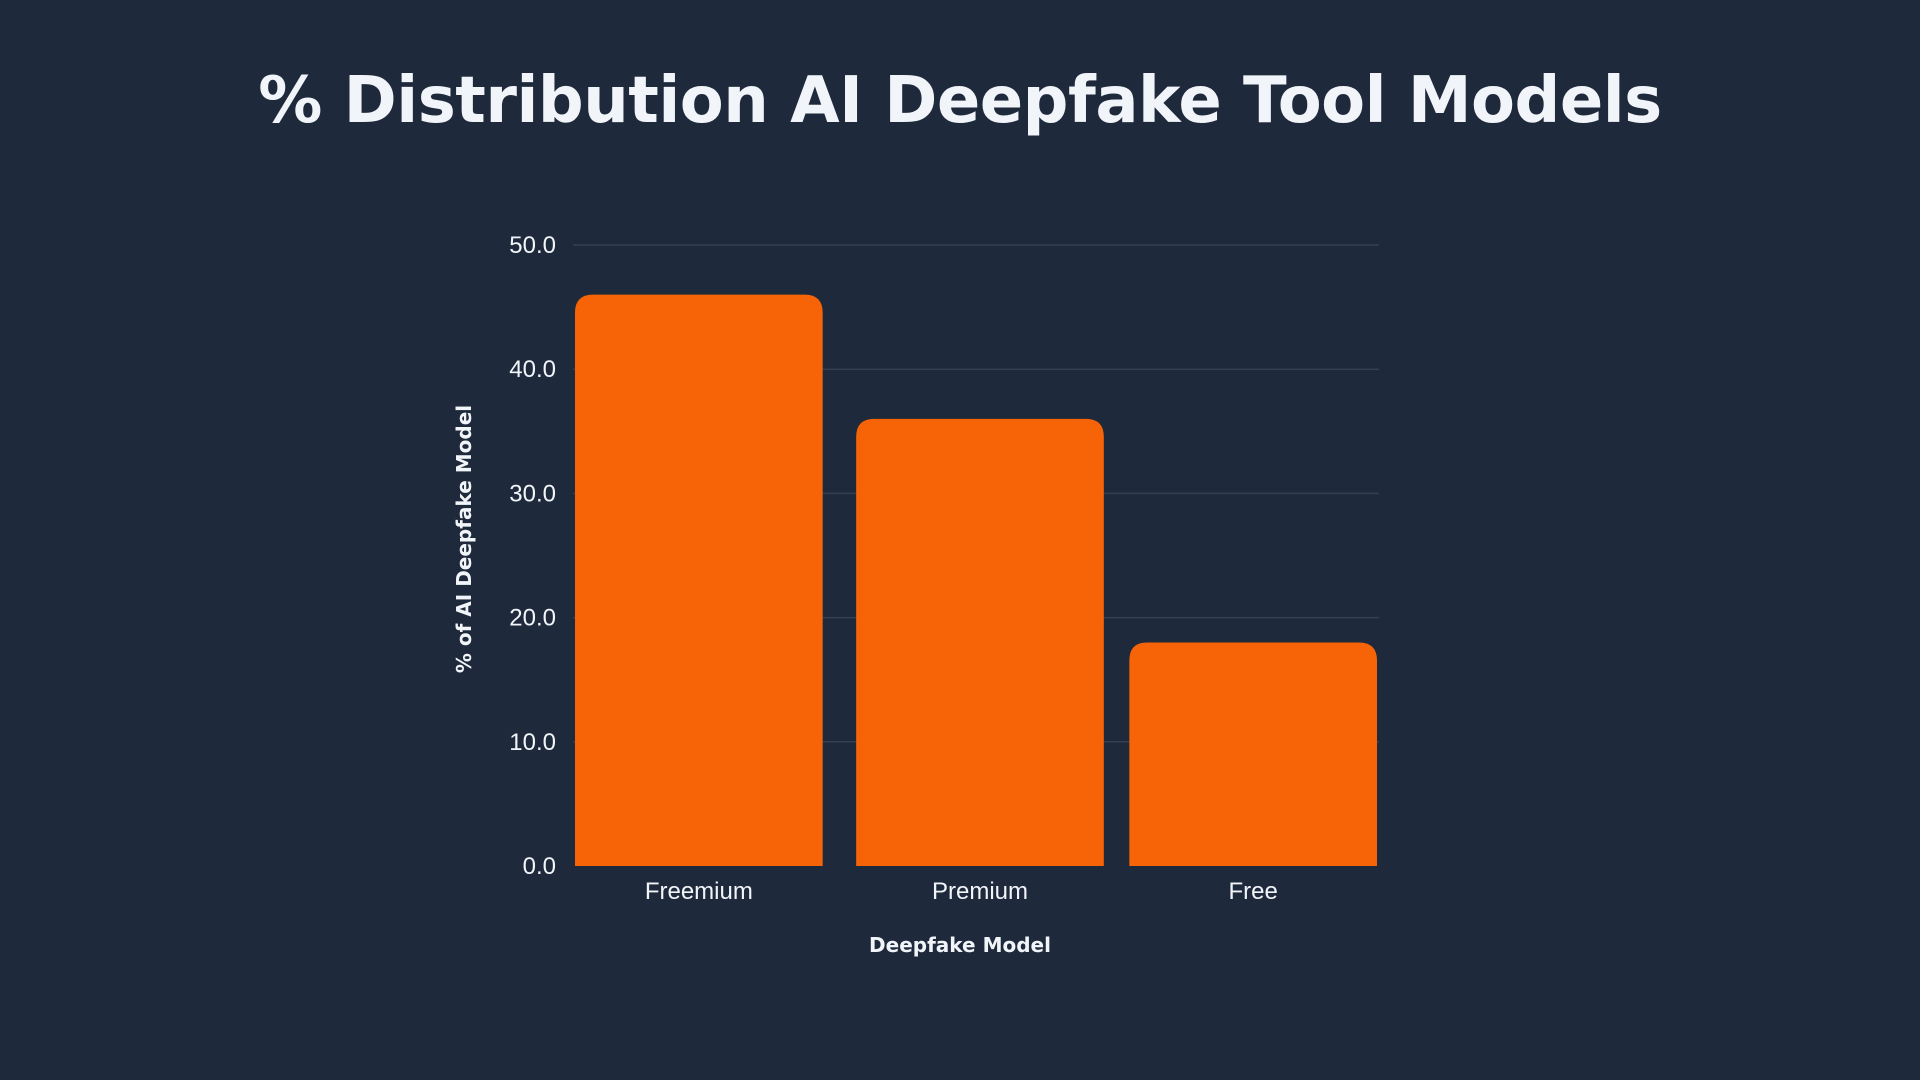  What do you see at coordinates (464, 539) in the screenshot?
I see `y-axis-title: % of AI Deepfake Model` at bounding box center [464, 539].